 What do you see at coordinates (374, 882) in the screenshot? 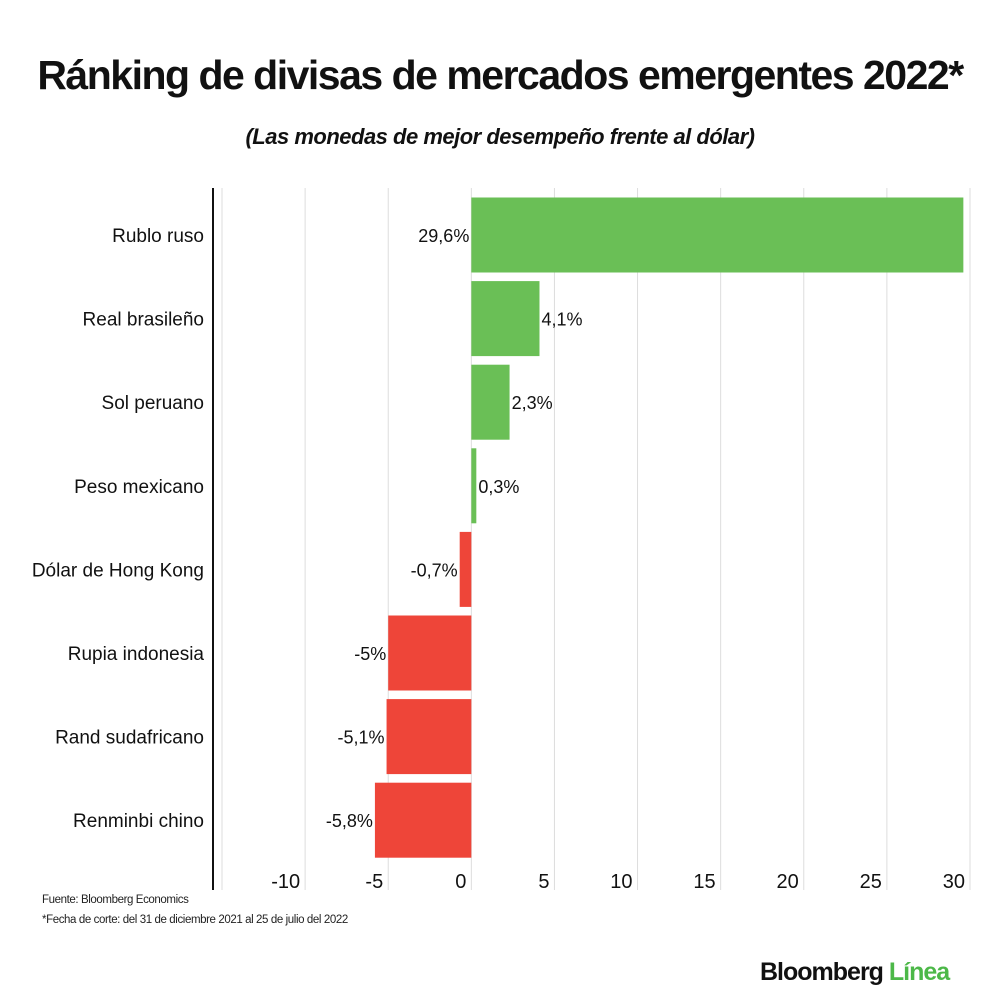
I see `x-tick-label: -5` at bounding box center [374, 882].